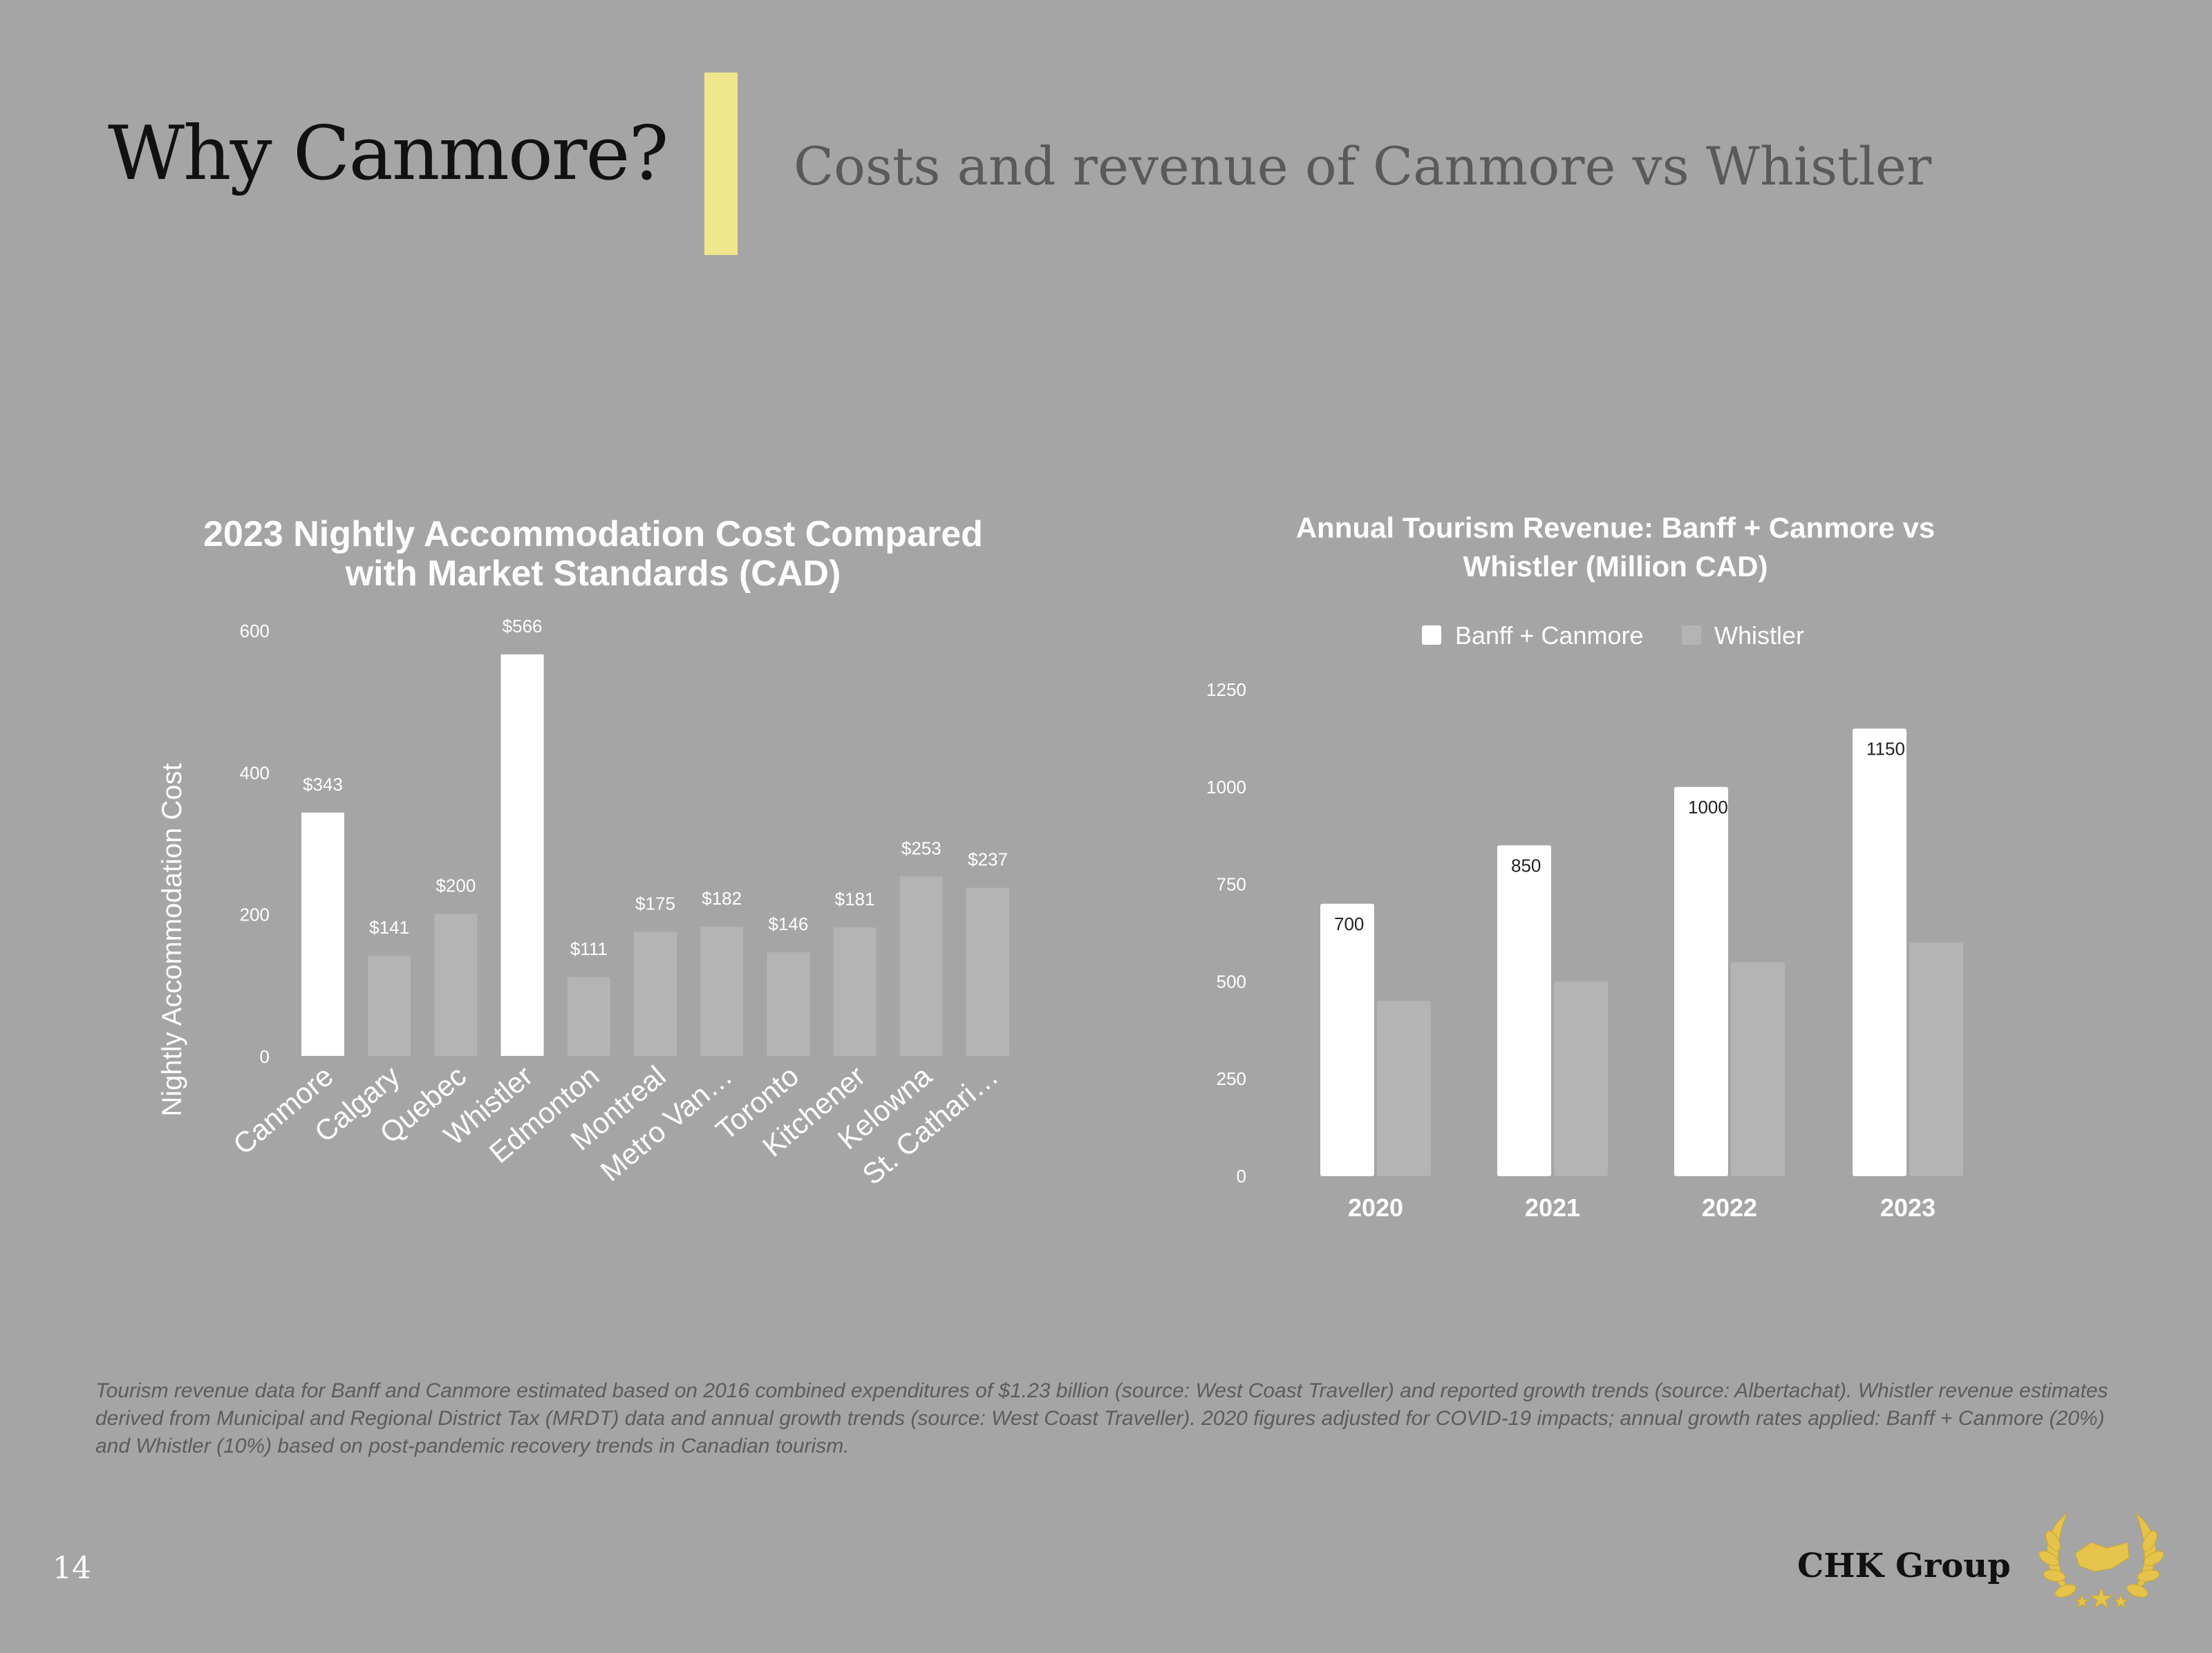  I want to click on data-label: $343, so click(323, 784).